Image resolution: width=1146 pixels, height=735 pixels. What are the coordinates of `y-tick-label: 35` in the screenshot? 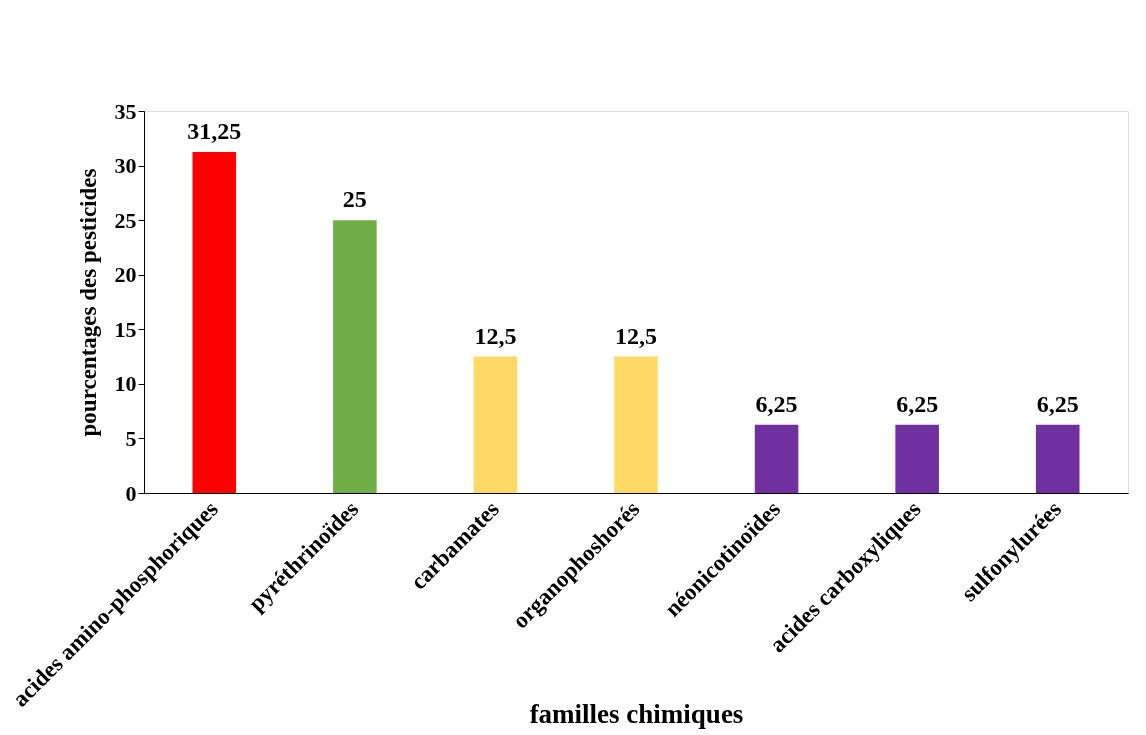 It's located at (125, 111).